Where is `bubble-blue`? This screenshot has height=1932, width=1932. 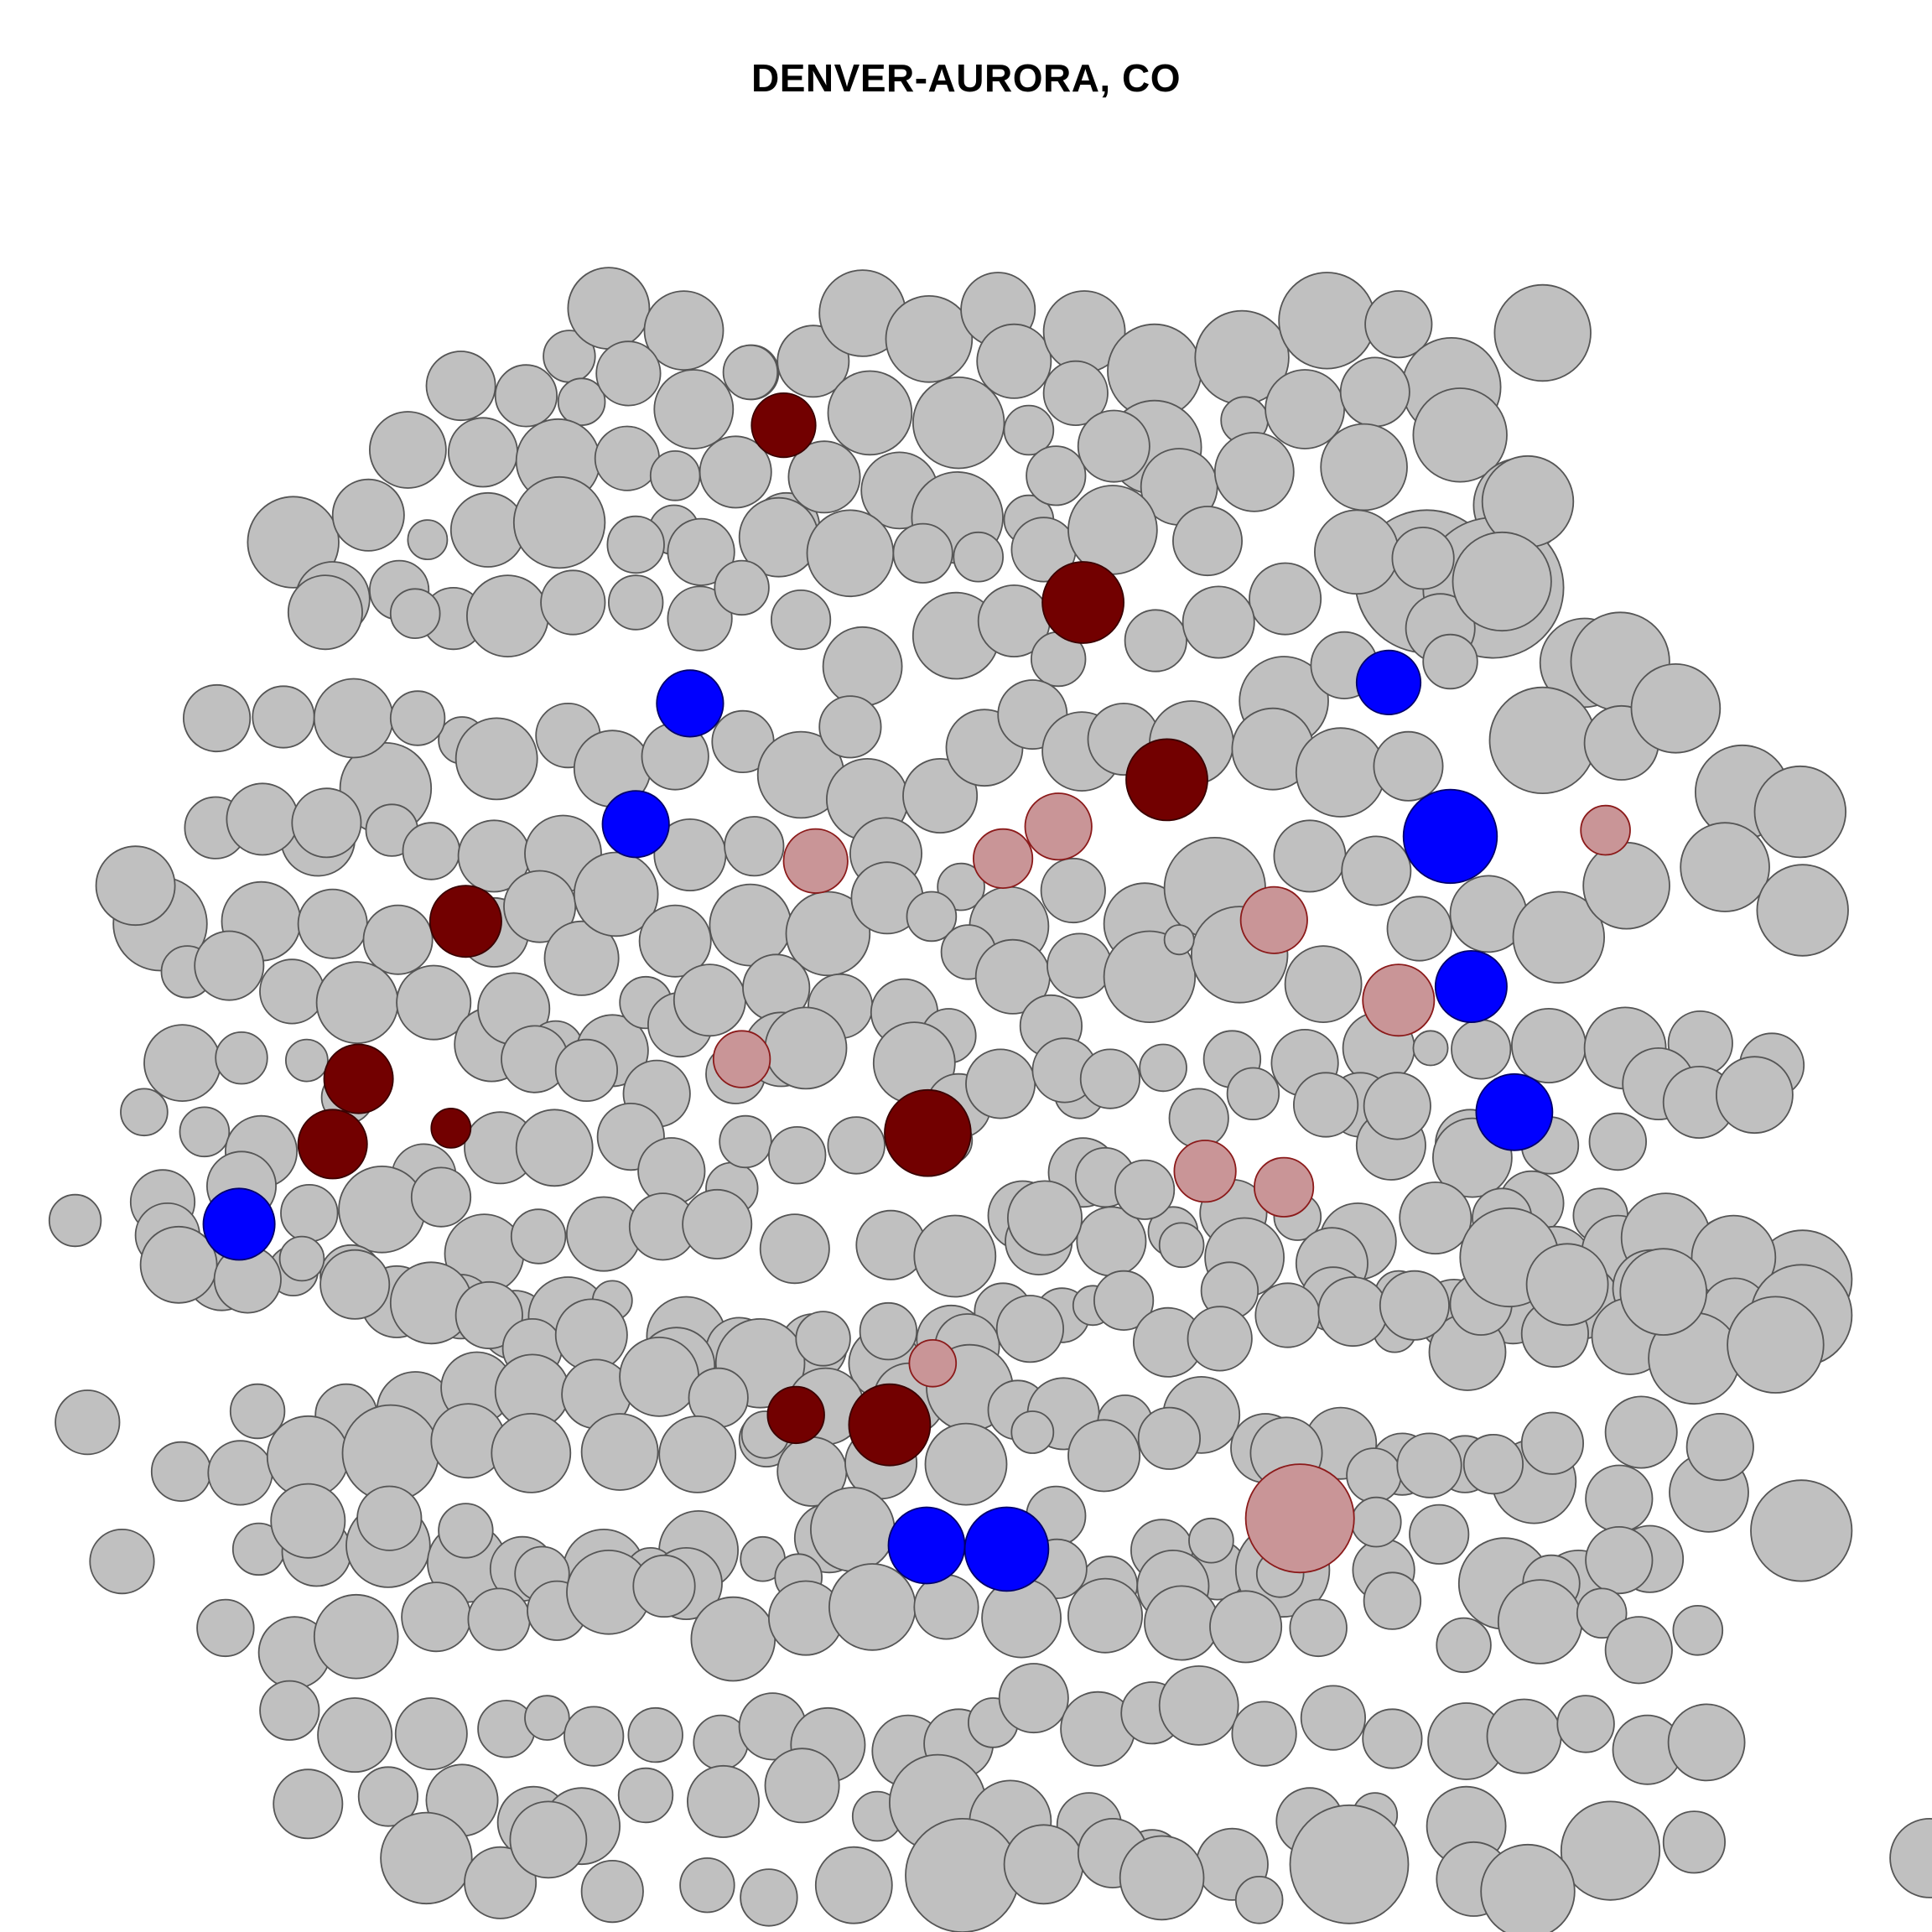 bubble-blue is located at coordinates (635, 824).